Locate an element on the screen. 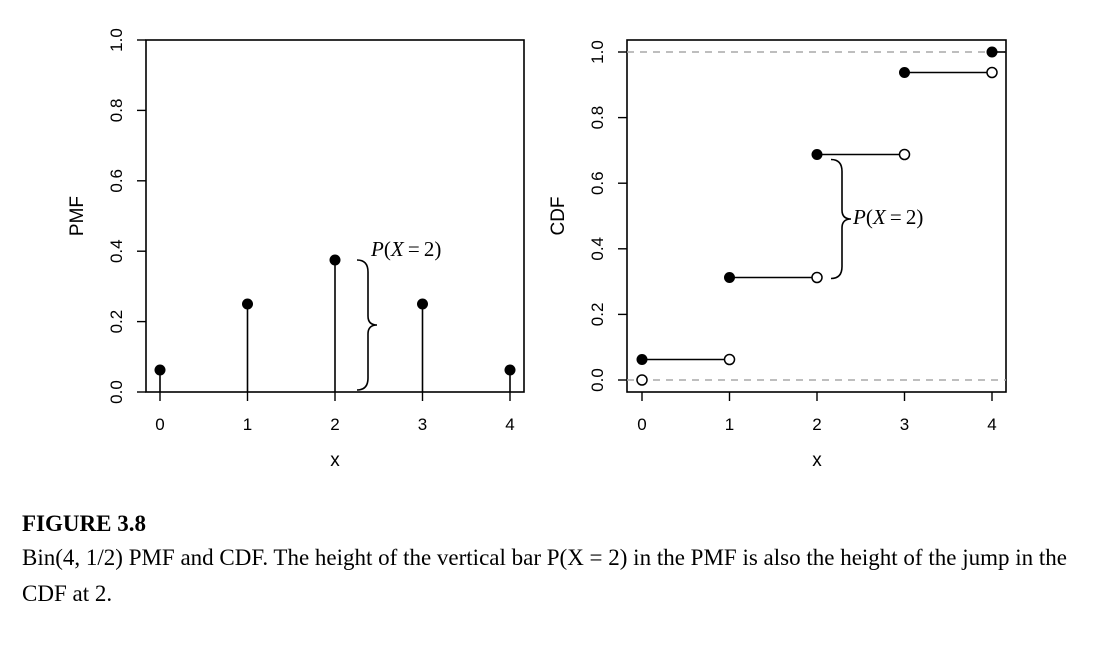  cdf-annotation-brace is located at coordinates (841, 219).